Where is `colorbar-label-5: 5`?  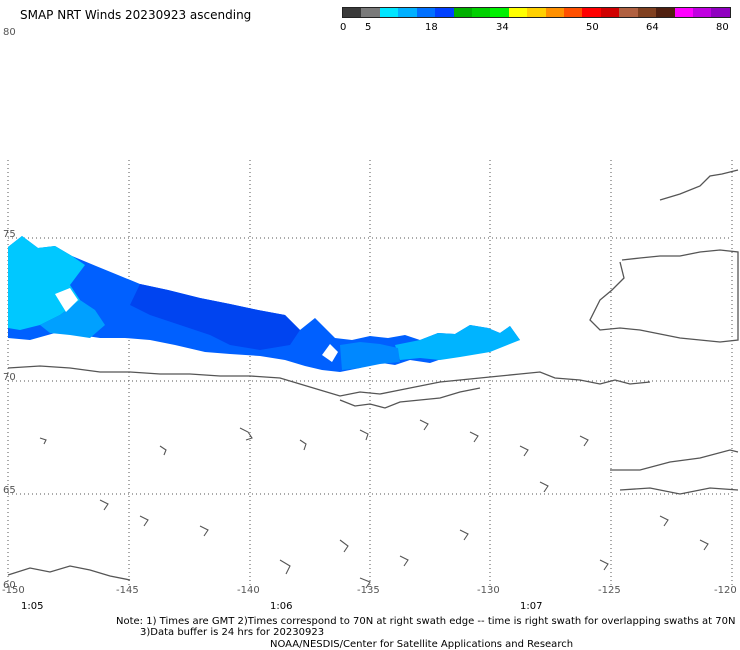
colorbar-label-5: 5 is located at coordinates (368, 27).